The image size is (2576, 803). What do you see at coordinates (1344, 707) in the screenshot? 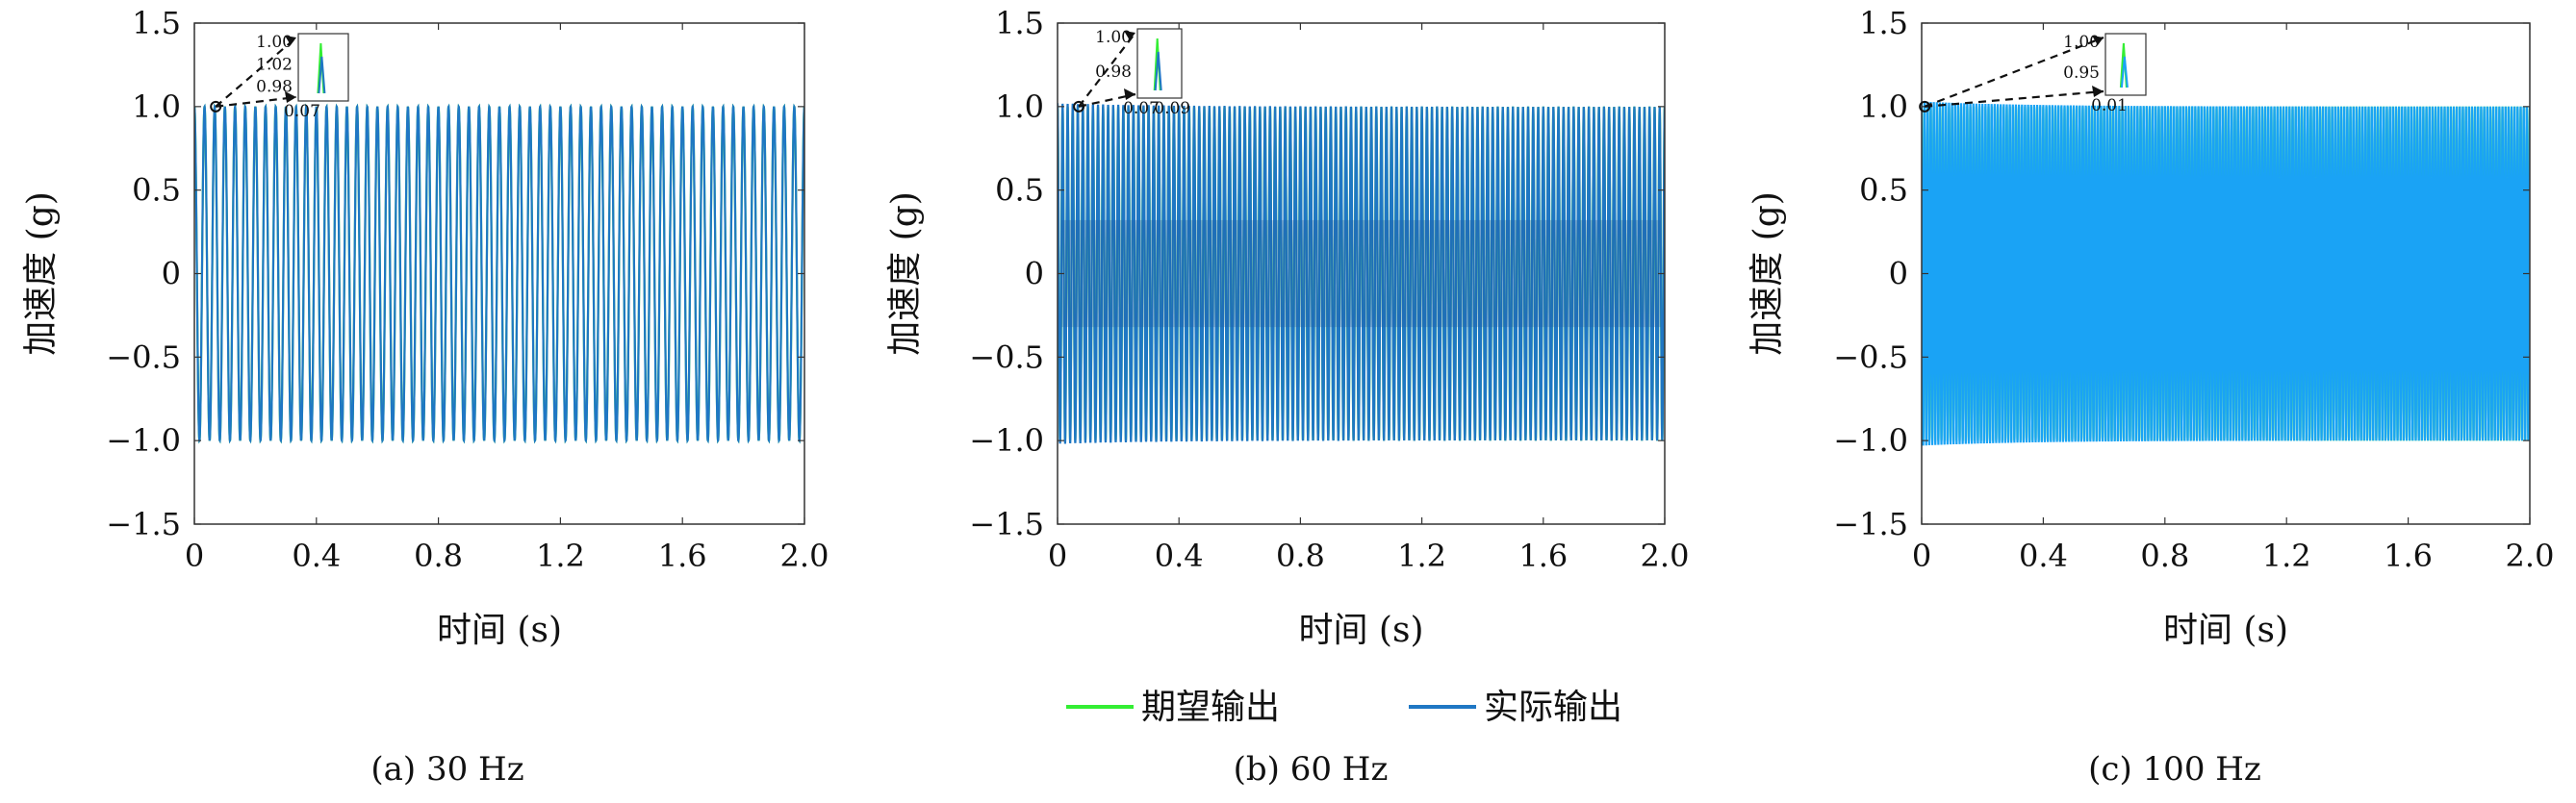
I see `legend: 期望输出 实际输出` at bounding box center [1344, 707].